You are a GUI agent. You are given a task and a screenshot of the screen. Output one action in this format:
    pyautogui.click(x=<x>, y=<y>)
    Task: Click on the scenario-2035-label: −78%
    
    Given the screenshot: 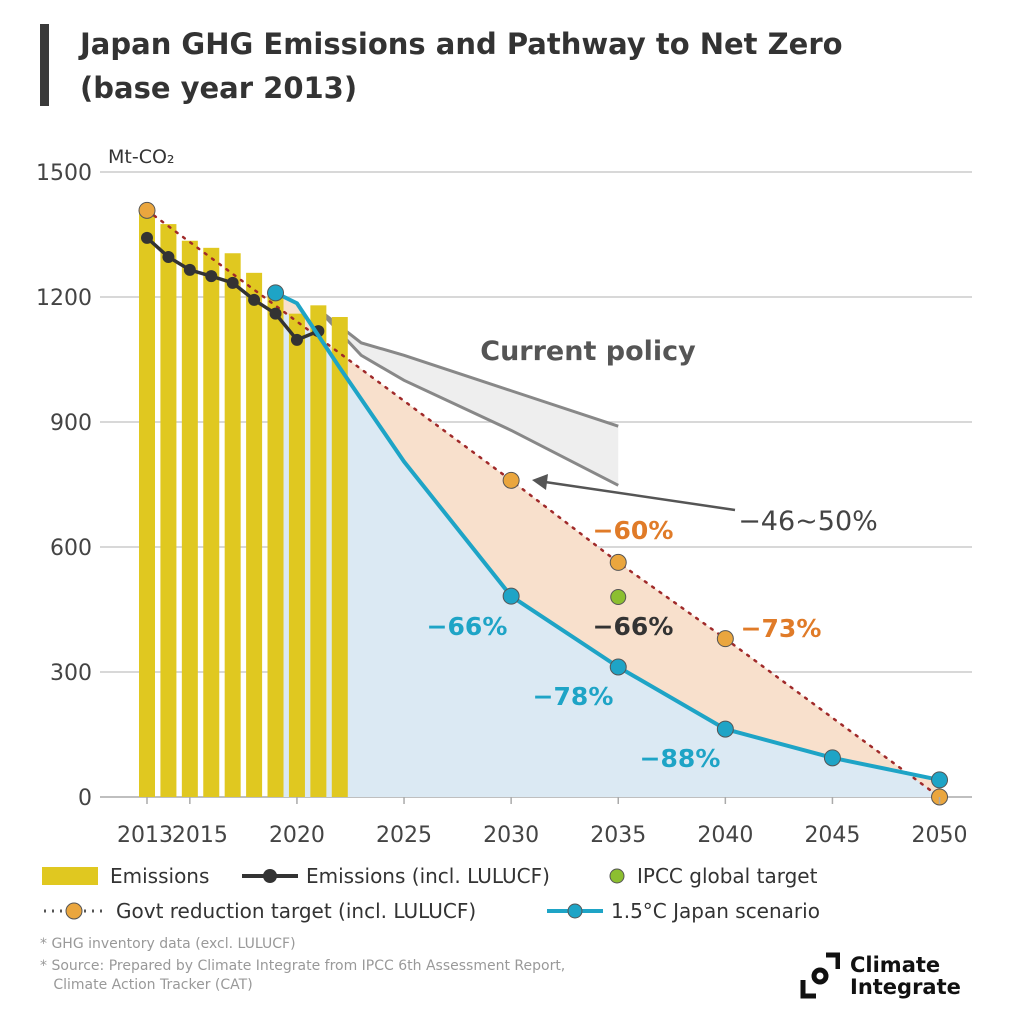 What is the action you would take?
    pyautogui.click(x=573, y=696)
    